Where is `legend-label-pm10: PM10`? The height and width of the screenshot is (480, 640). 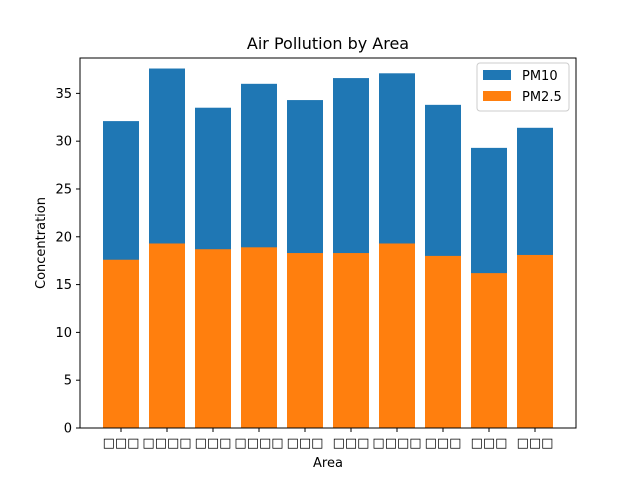
legend-label-pm10: PM10 is located at coordinates (540, 76).